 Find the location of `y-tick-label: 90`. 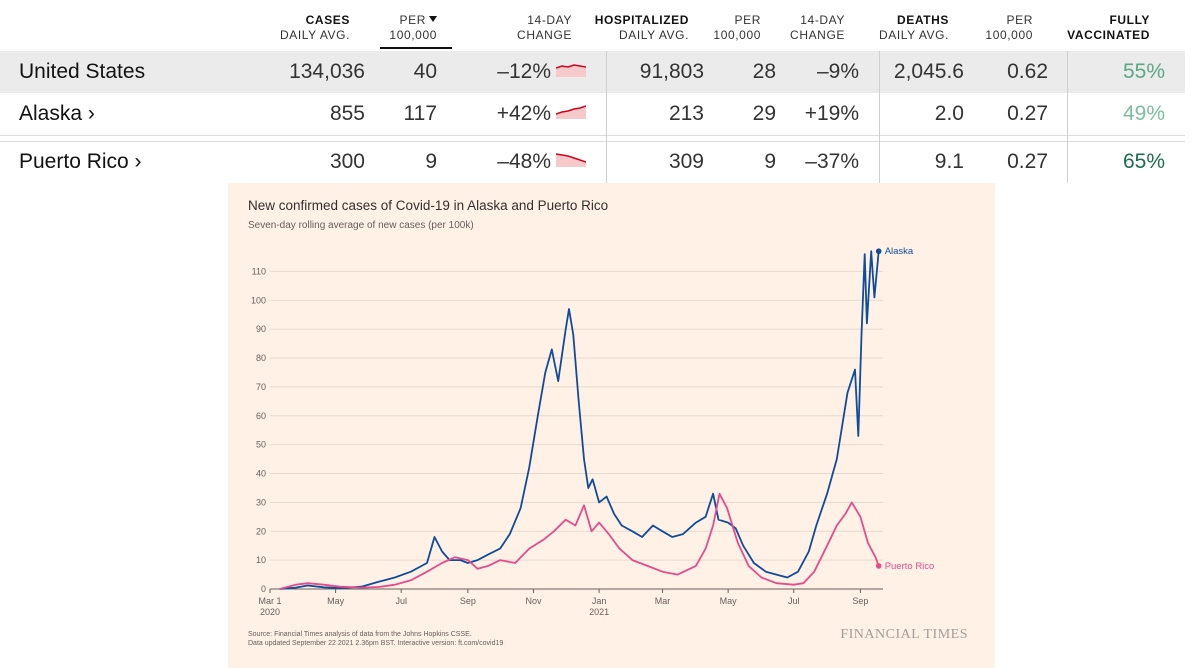

y-tick-label: 90 is located at coordinates (261, 329).